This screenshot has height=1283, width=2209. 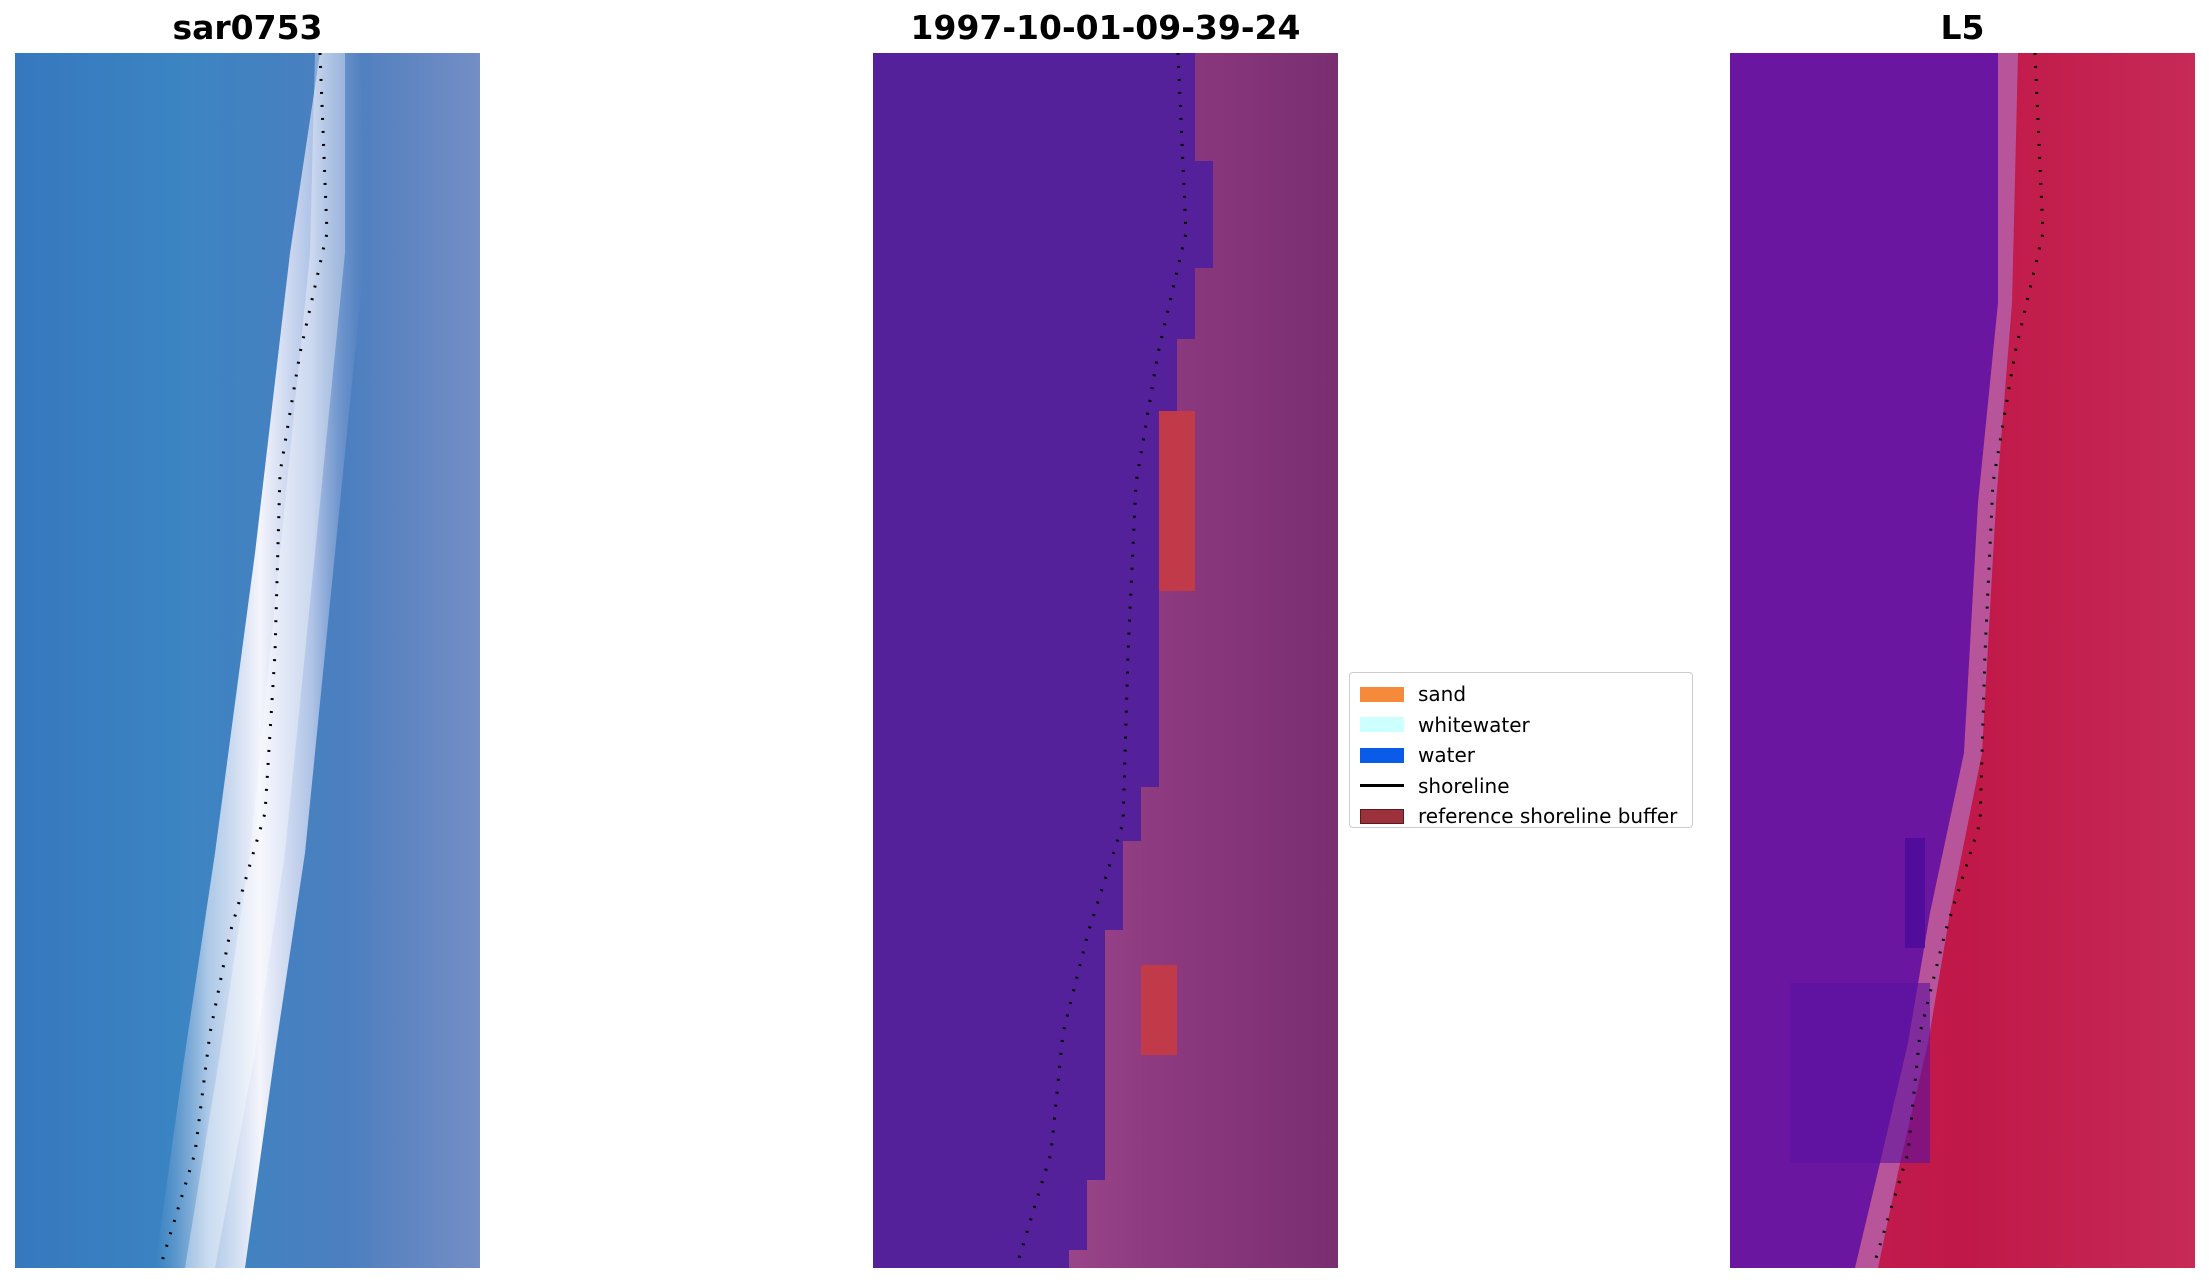 What do you see at coordinates (1105, 27) in the screenshot?
I see `panel-title-classification: 1997-10-01-09-39-24` at bounding box center [1105, 27].